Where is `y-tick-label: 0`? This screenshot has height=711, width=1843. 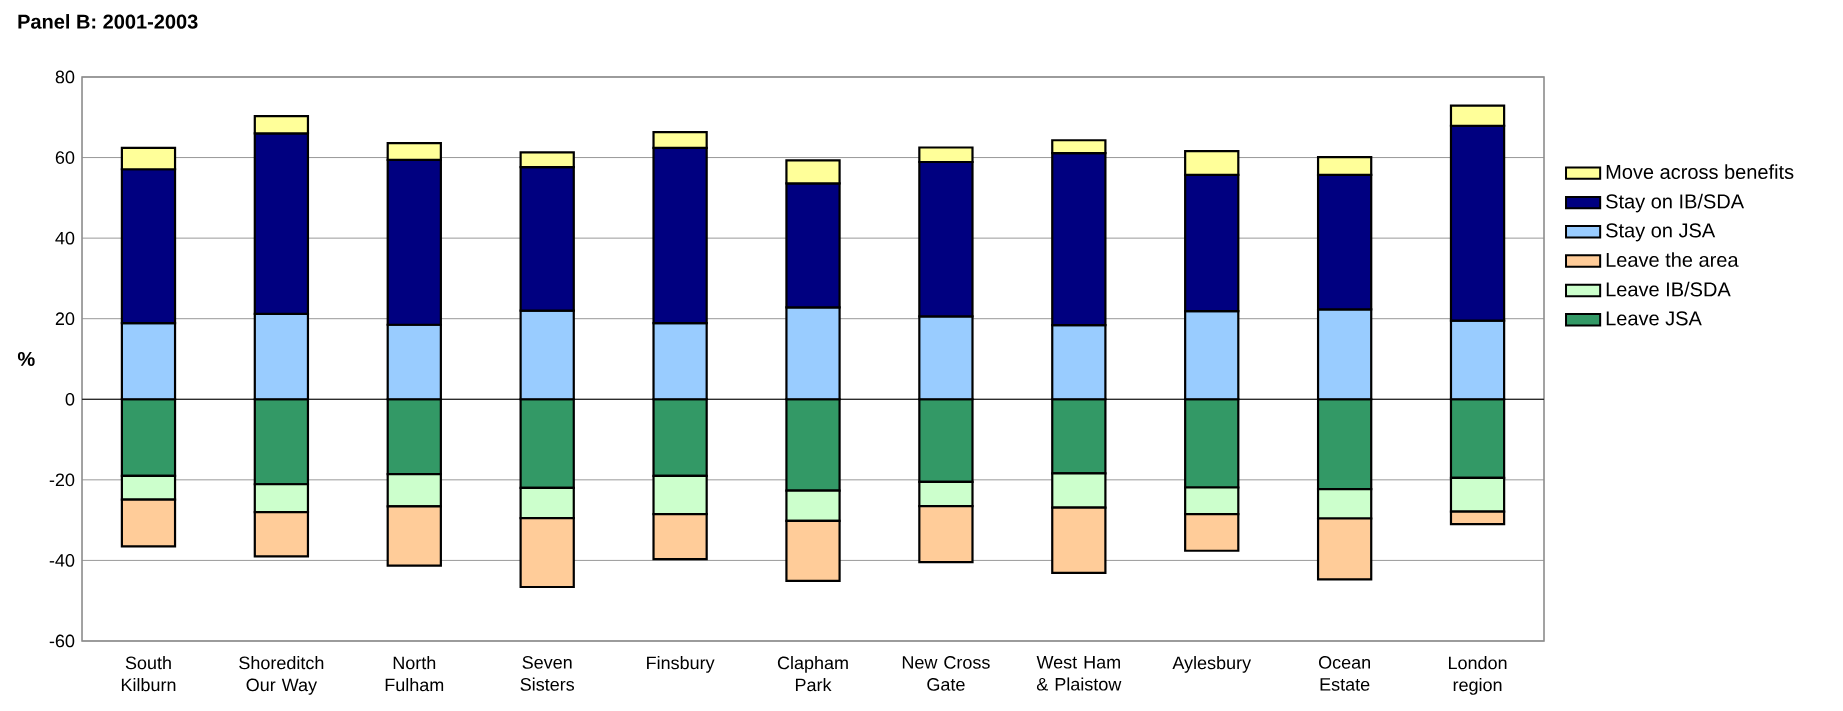
y-tick-label: 0 is located at coordinates (70, 399).